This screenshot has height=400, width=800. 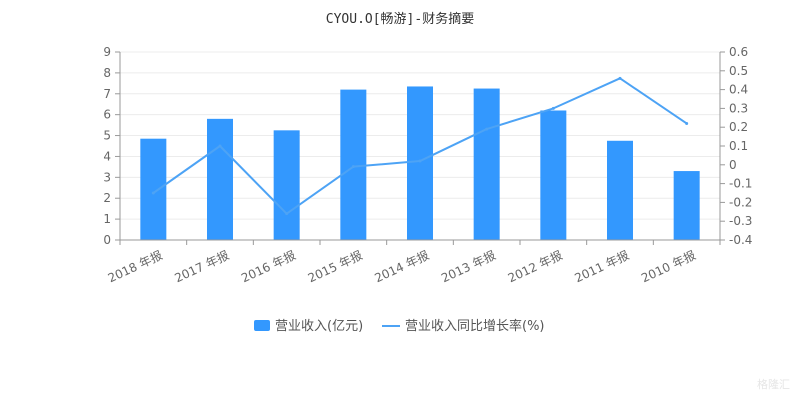 What do you see at coordinates (107, 177) in the screenshot?
I see `y-left-tick-label: 3` at bounding box center [107, 177].